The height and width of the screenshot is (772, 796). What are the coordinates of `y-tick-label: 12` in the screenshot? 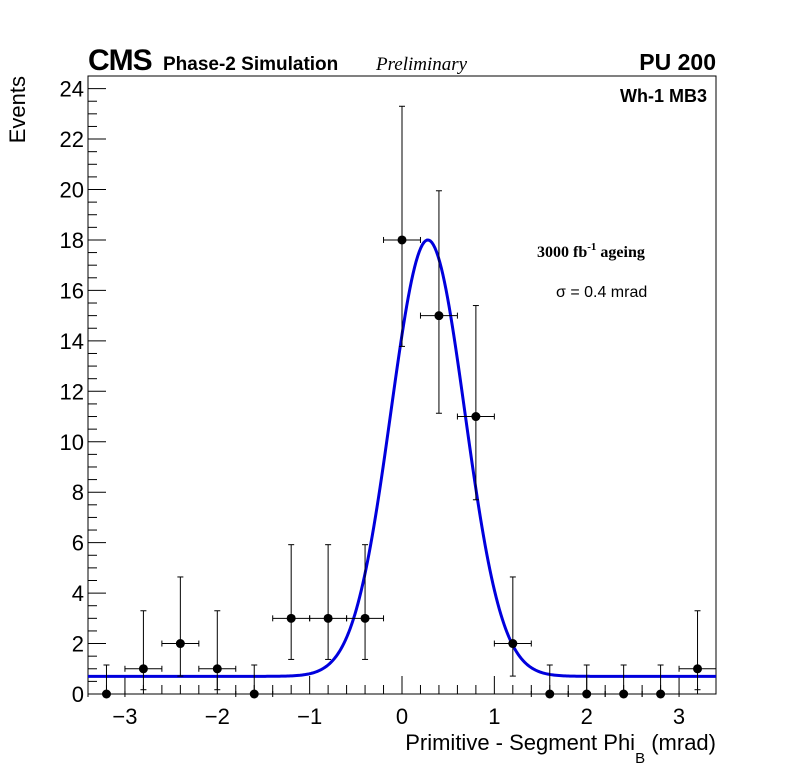 It's located at (72, 391).